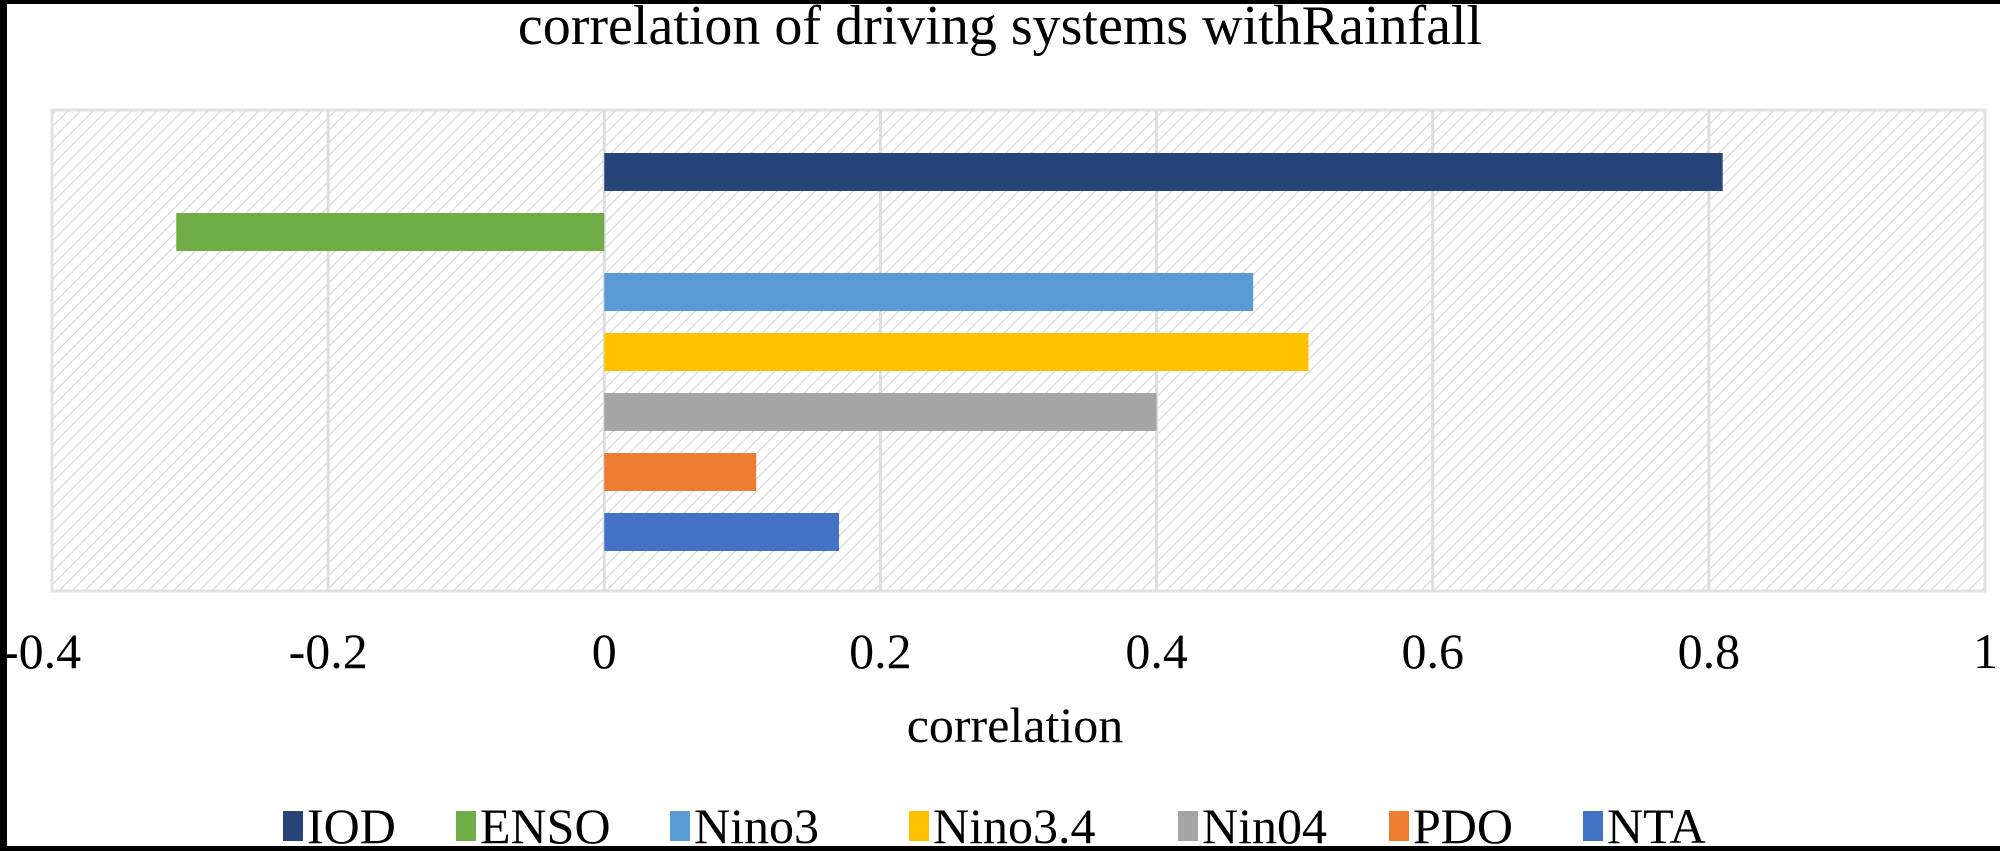 This screenshot has width=2000, height=851. Describe the element at coordinates (390, 232) in the screenshot. I see `bar-enso` at that location.